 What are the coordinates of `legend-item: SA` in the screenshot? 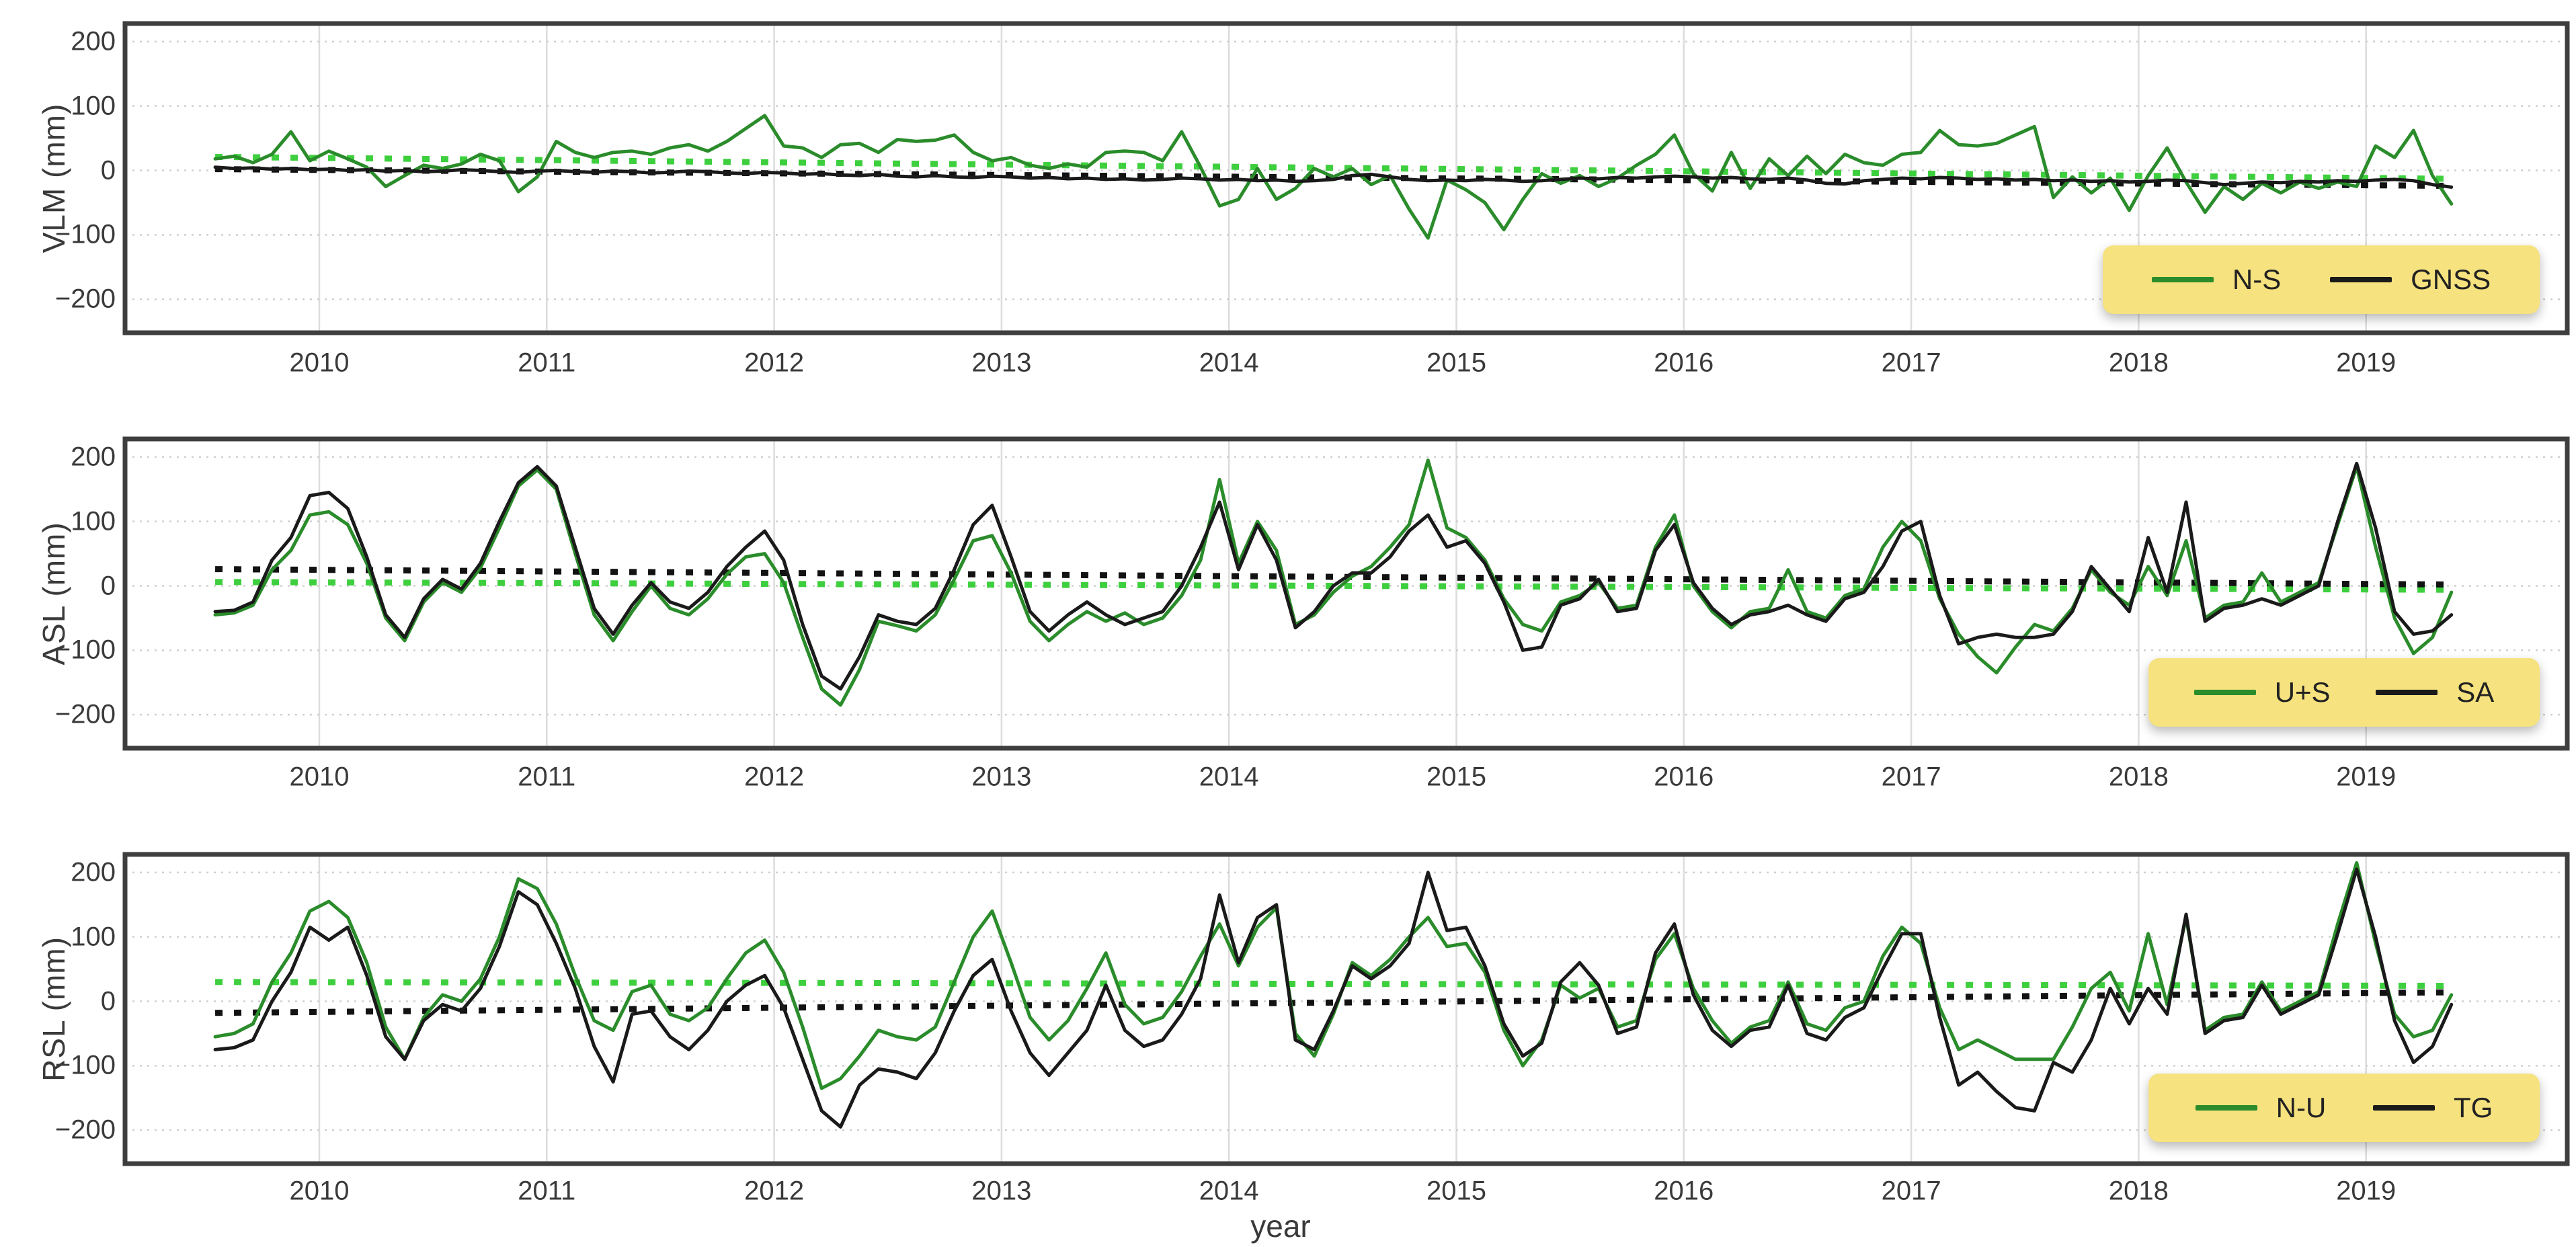 It's located at (2435, 692).